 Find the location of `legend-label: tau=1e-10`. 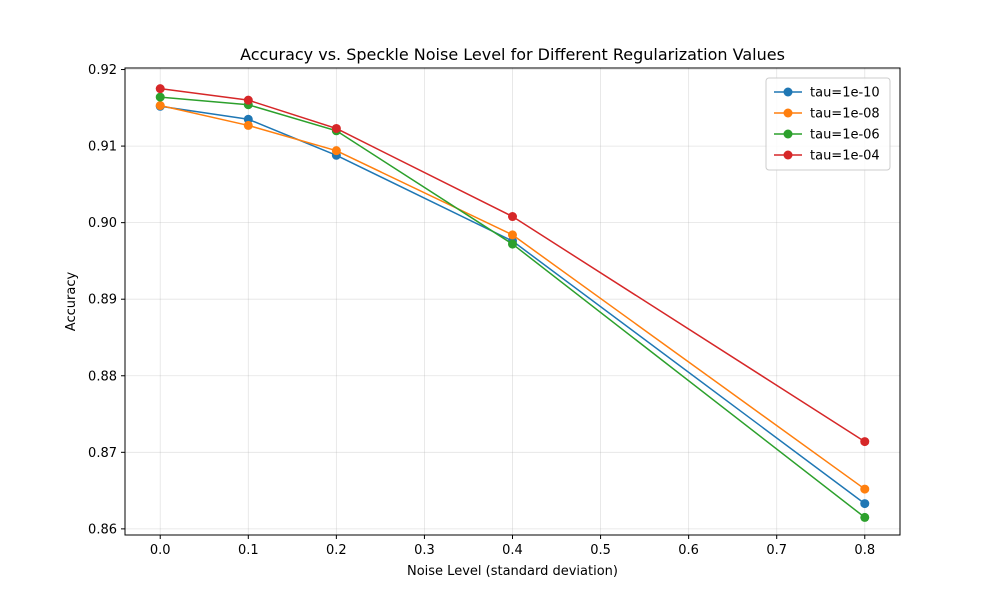

legend-label: tau=1e-10 is located at coordinates (845, 93).